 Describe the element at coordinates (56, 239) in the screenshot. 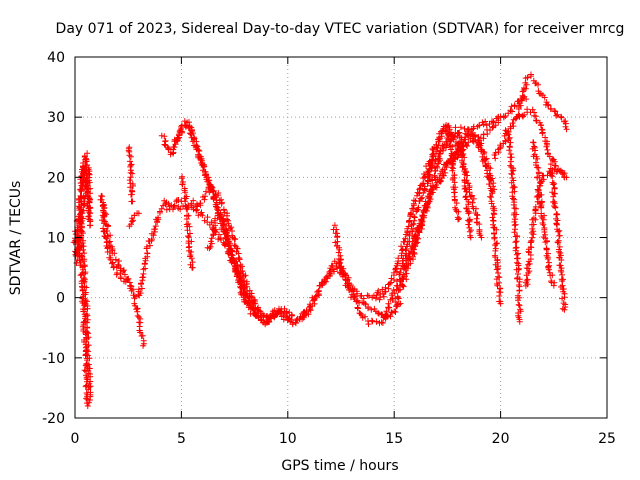

I see `y-tick-label: 10` at that location.